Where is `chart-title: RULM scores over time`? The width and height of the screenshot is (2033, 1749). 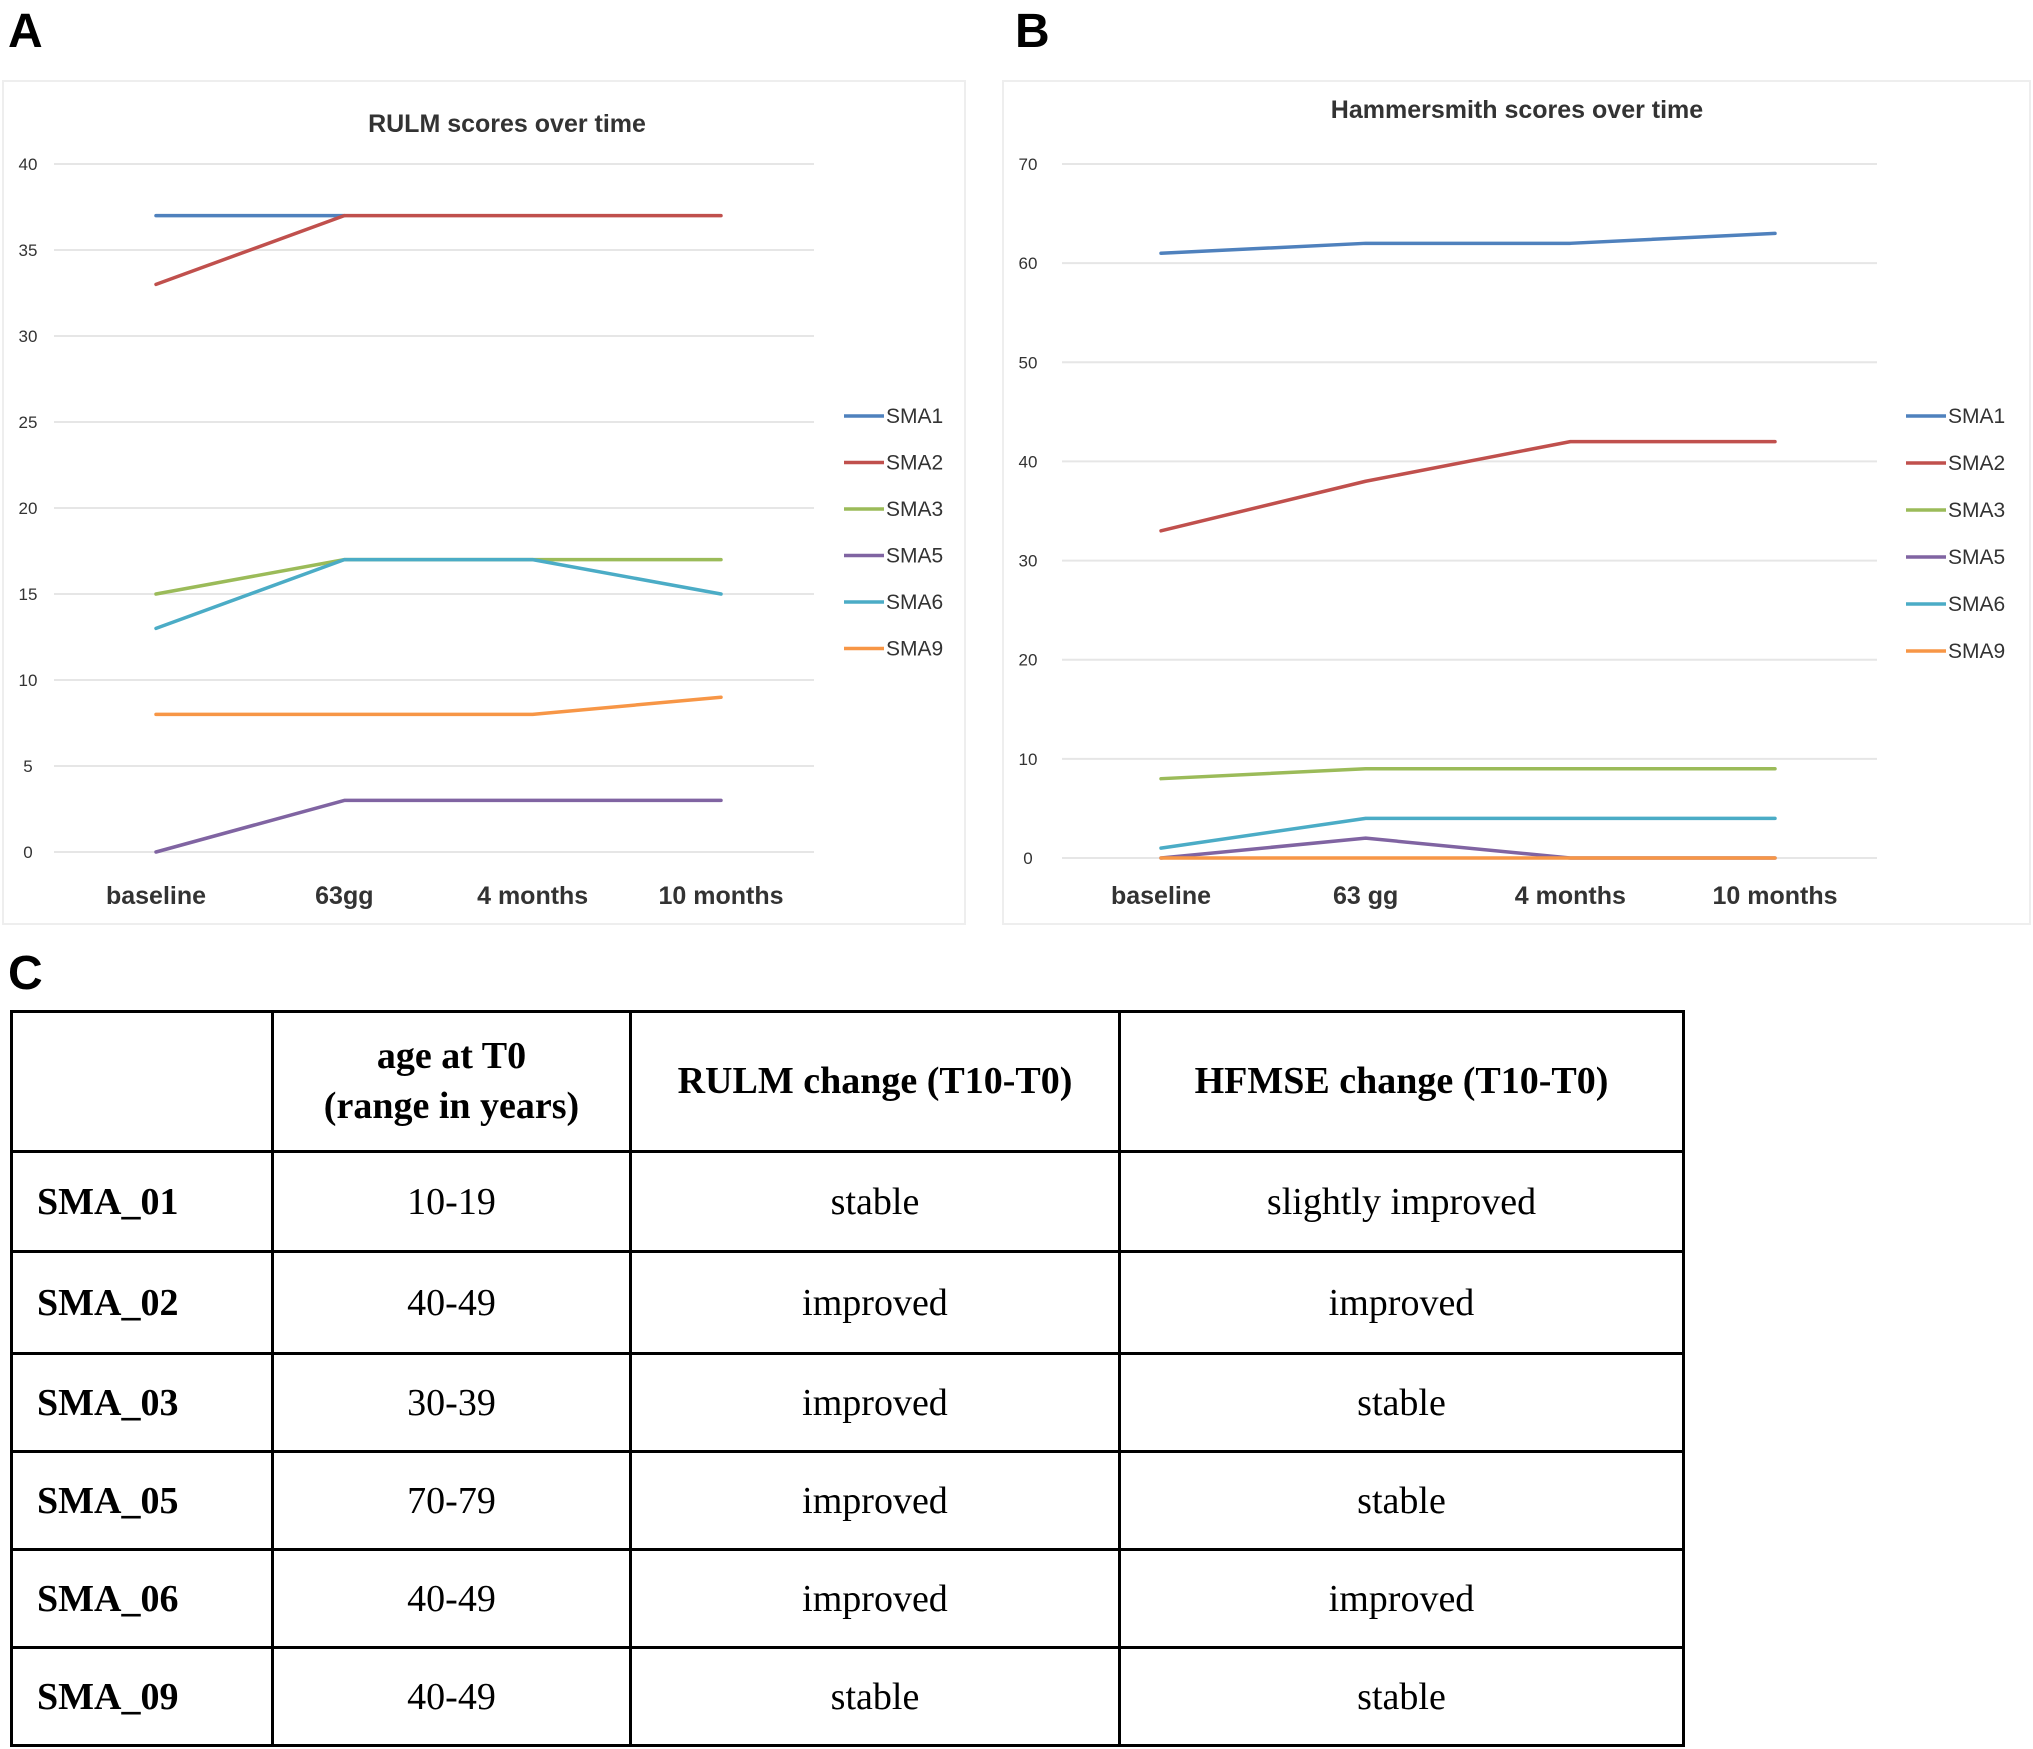
chart-title: RULM scores over time is located at coordinates (507, 124).